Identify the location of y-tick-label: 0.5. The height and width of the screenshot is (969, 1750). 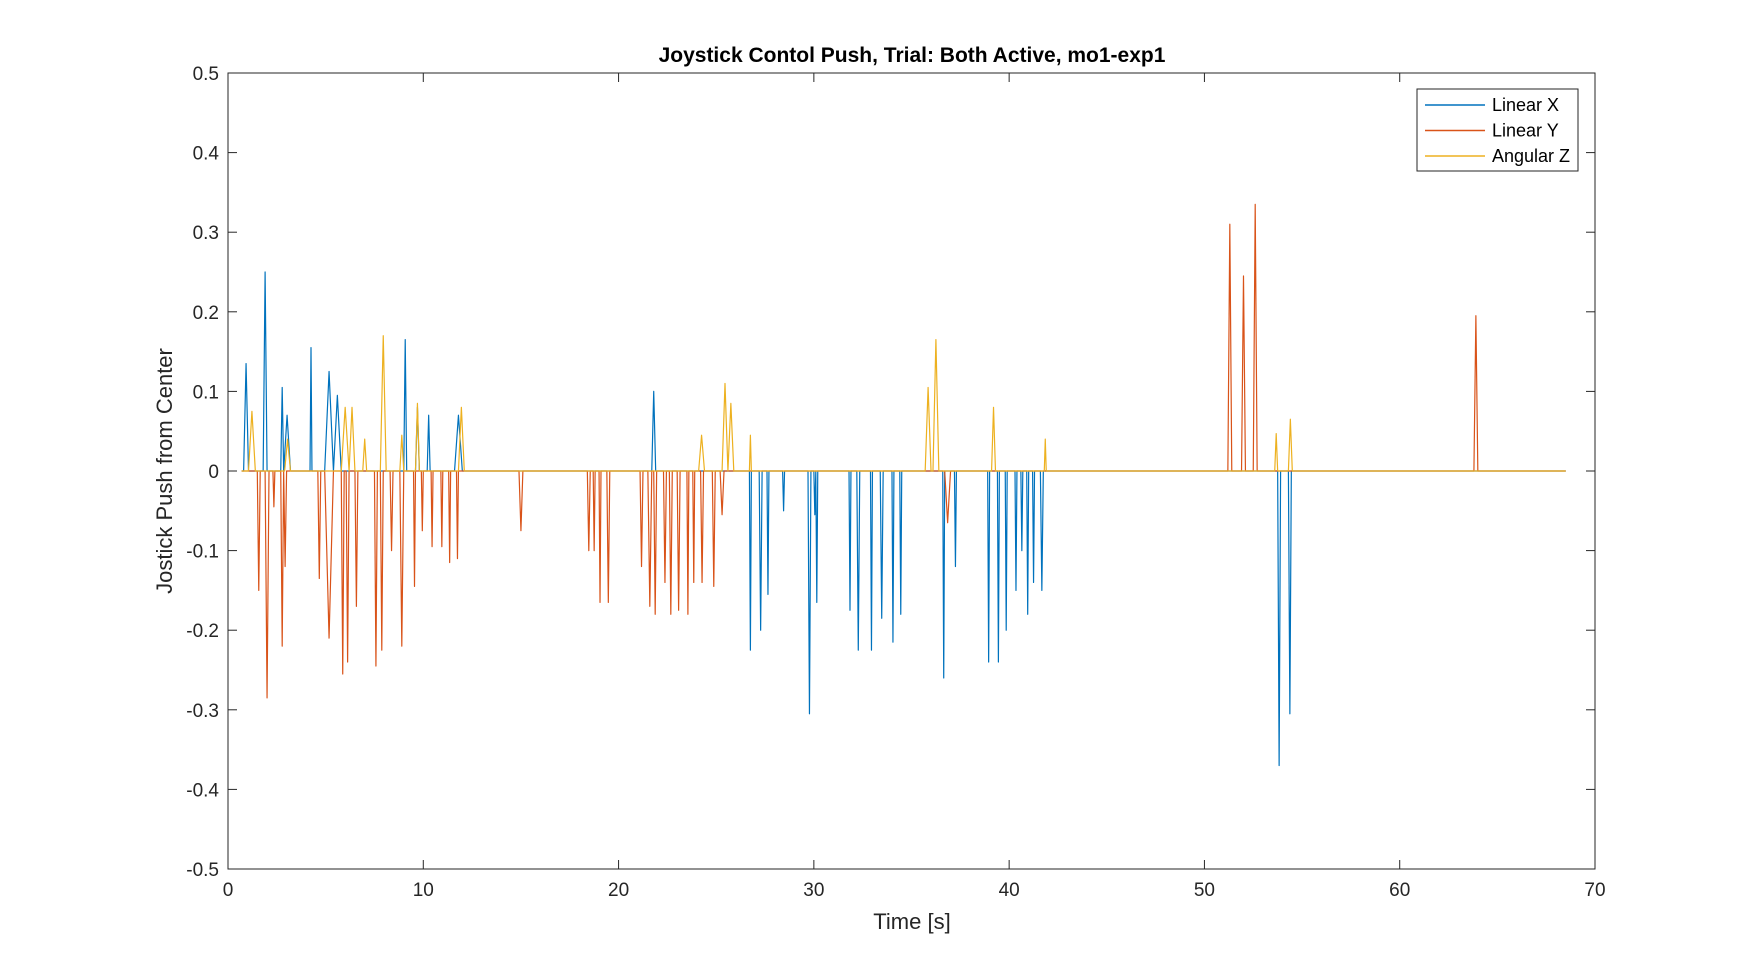
(206, 74).